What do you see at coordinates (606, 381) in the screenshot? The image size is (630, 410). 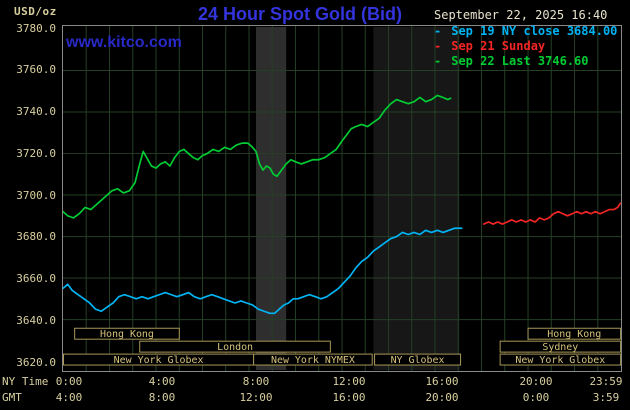 I see `x-tick-ny-time: 23:59` at bounding box center [606, 381].